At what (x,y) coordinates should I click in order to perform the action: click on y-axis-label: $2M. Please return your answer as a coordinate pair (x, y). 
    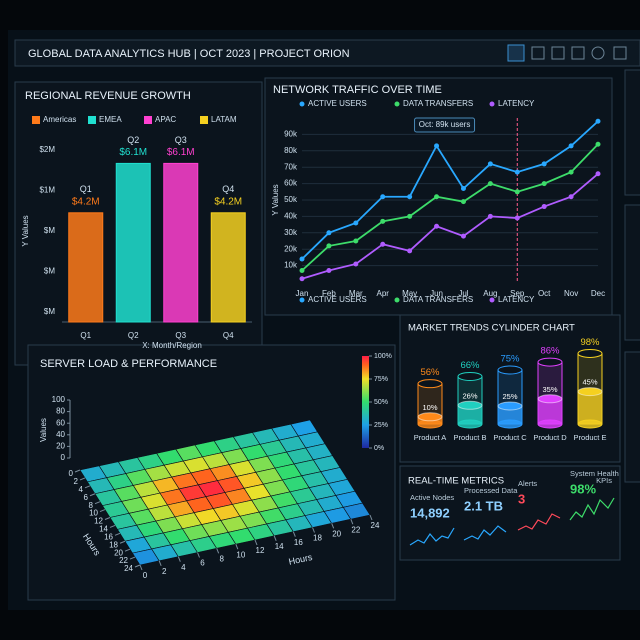
    Looking at the image, I should click on (47, 149).